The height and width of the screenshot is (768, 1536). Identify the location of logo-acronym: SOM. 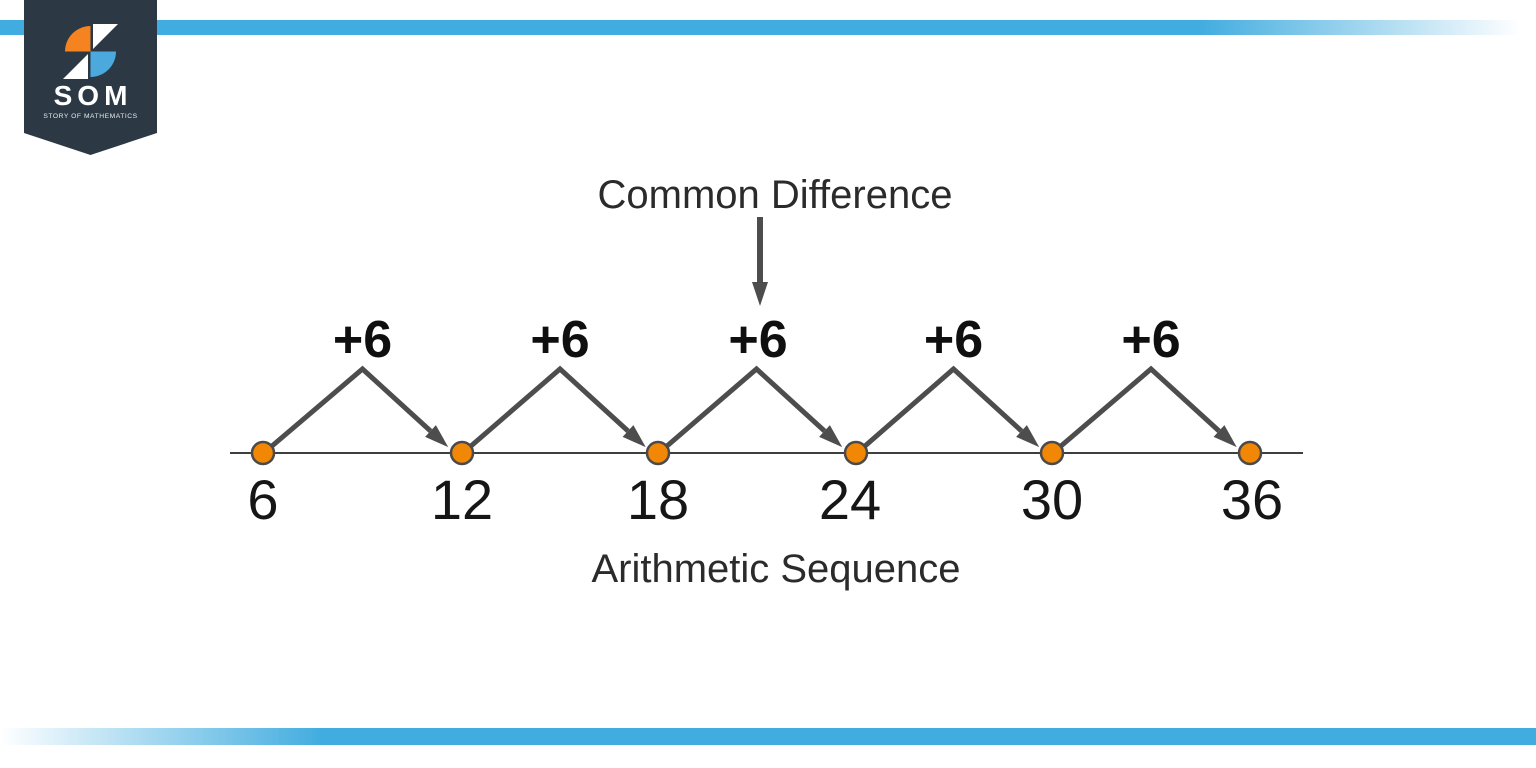
(93, 95).